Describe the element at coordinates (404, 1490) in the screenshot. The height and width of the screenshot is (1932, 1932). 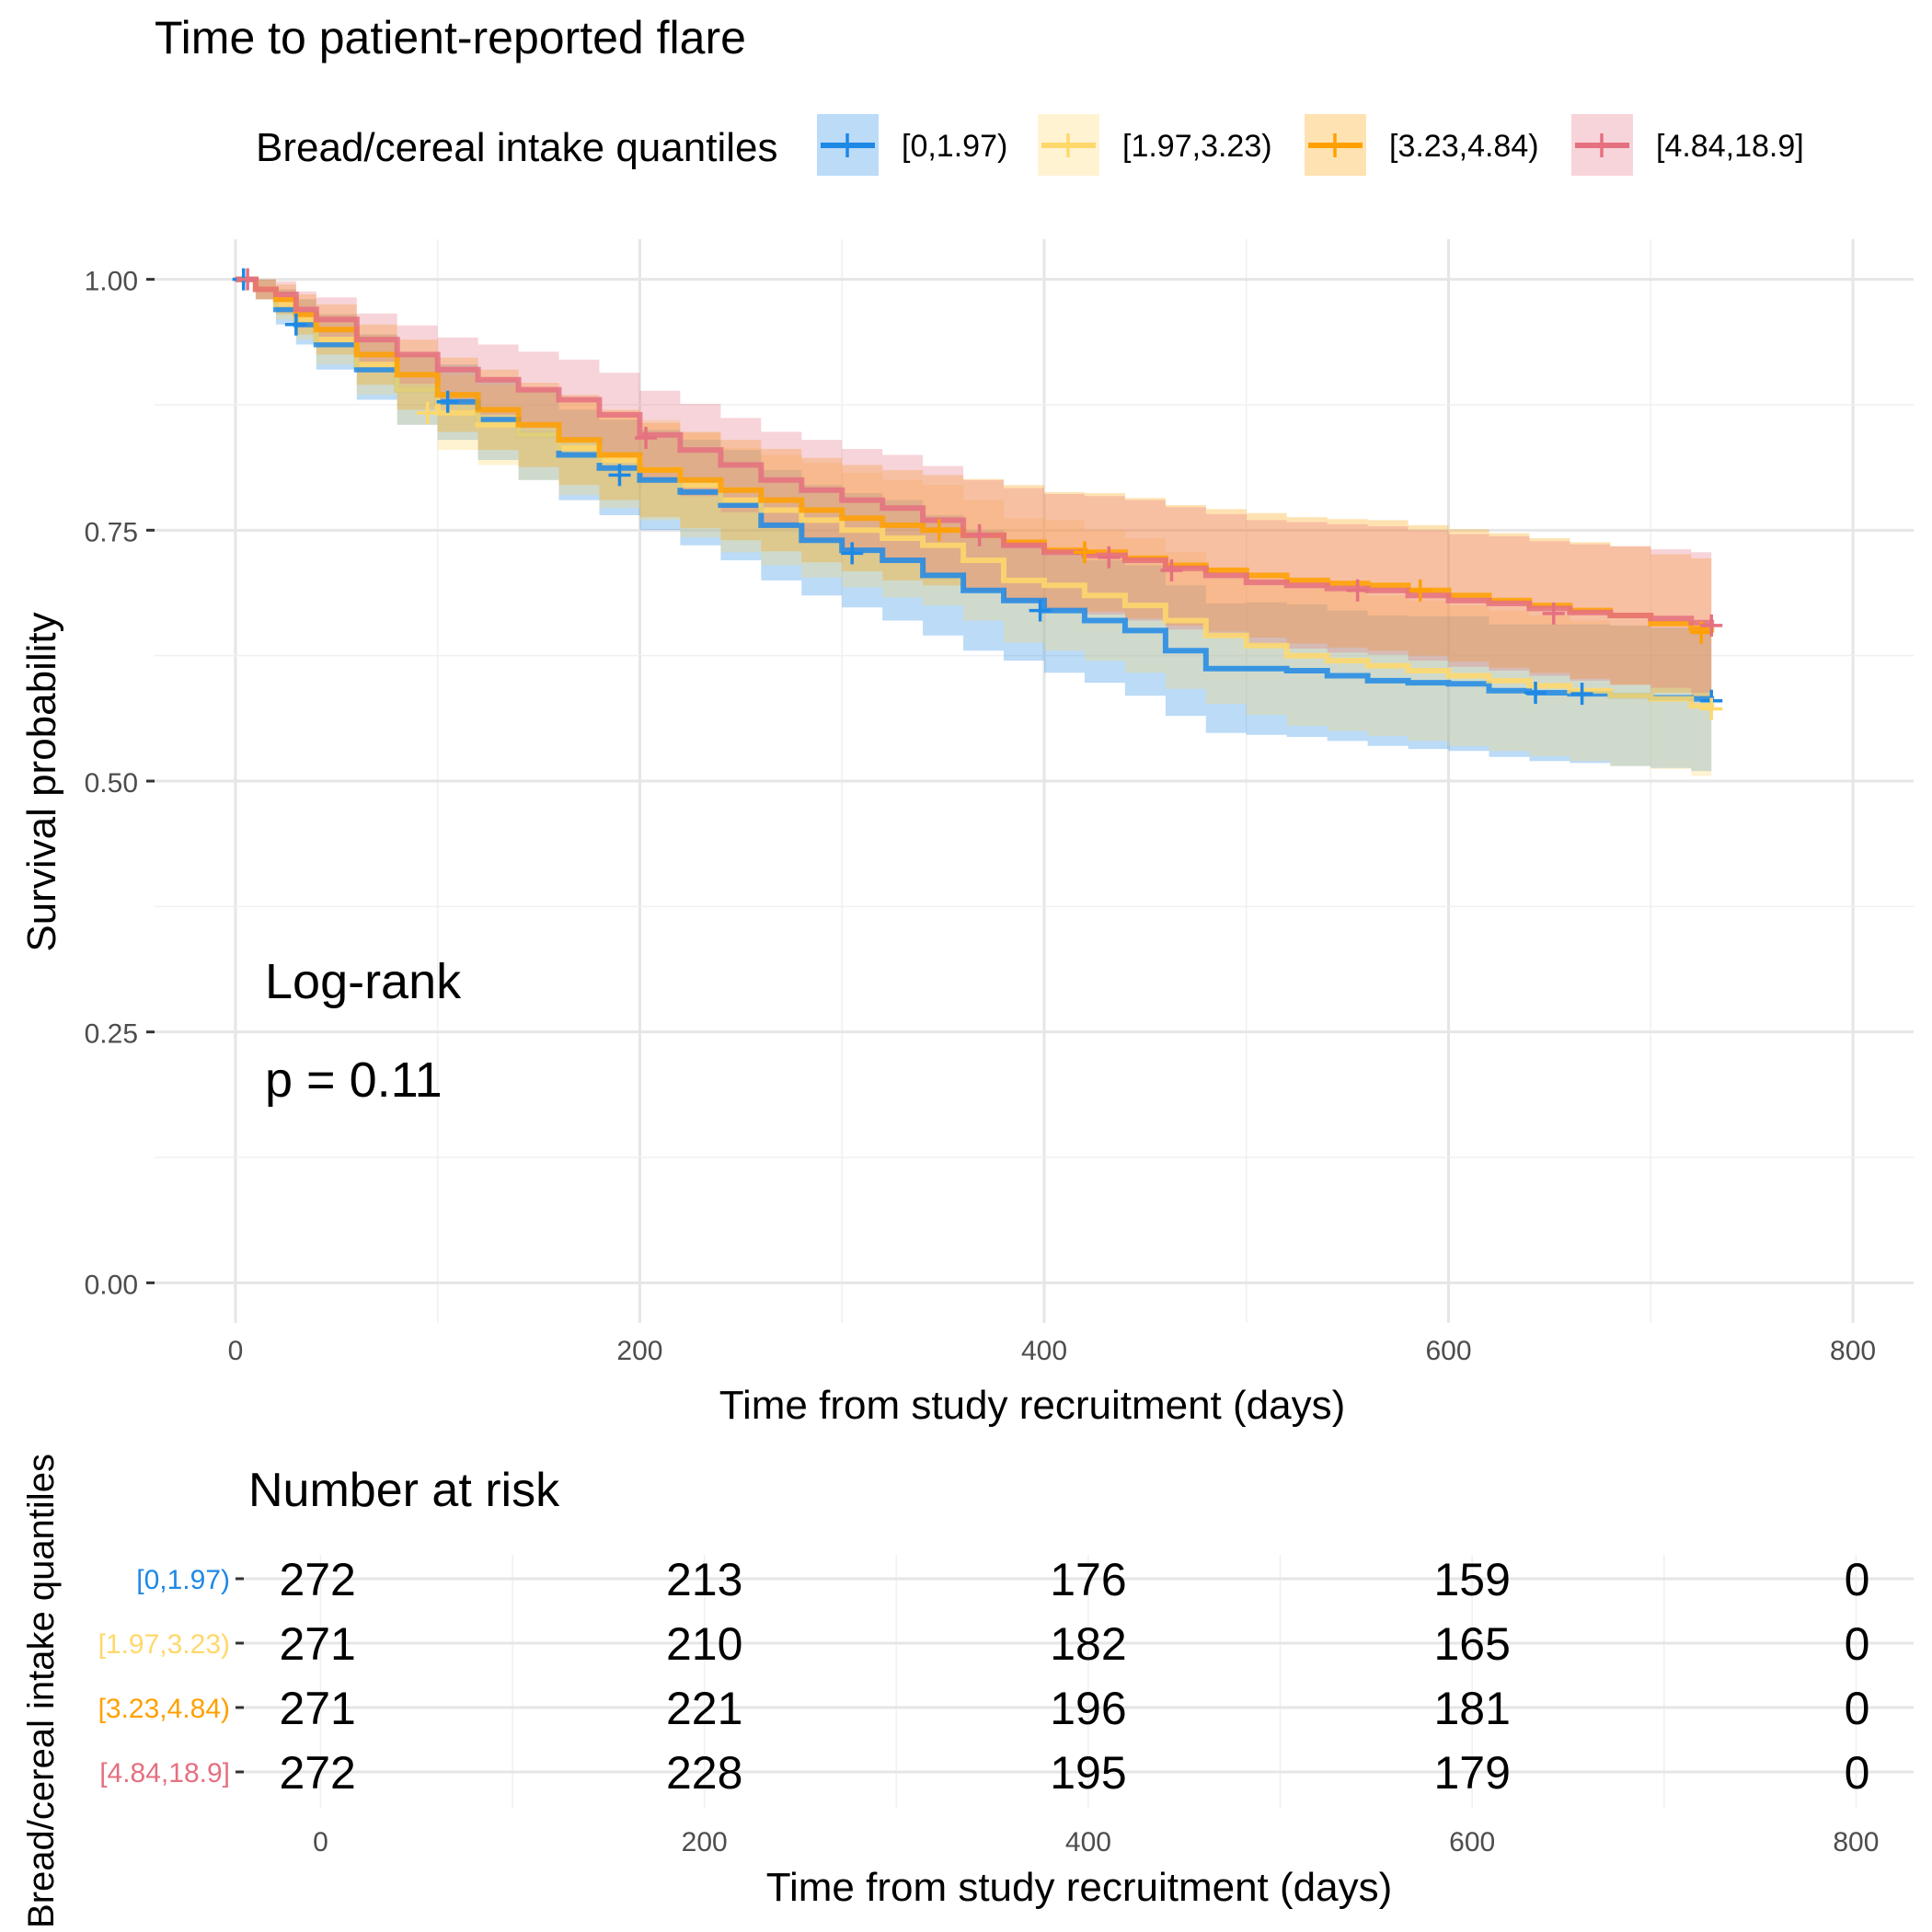
I see `risk-table-title: Number at risk` at that location.